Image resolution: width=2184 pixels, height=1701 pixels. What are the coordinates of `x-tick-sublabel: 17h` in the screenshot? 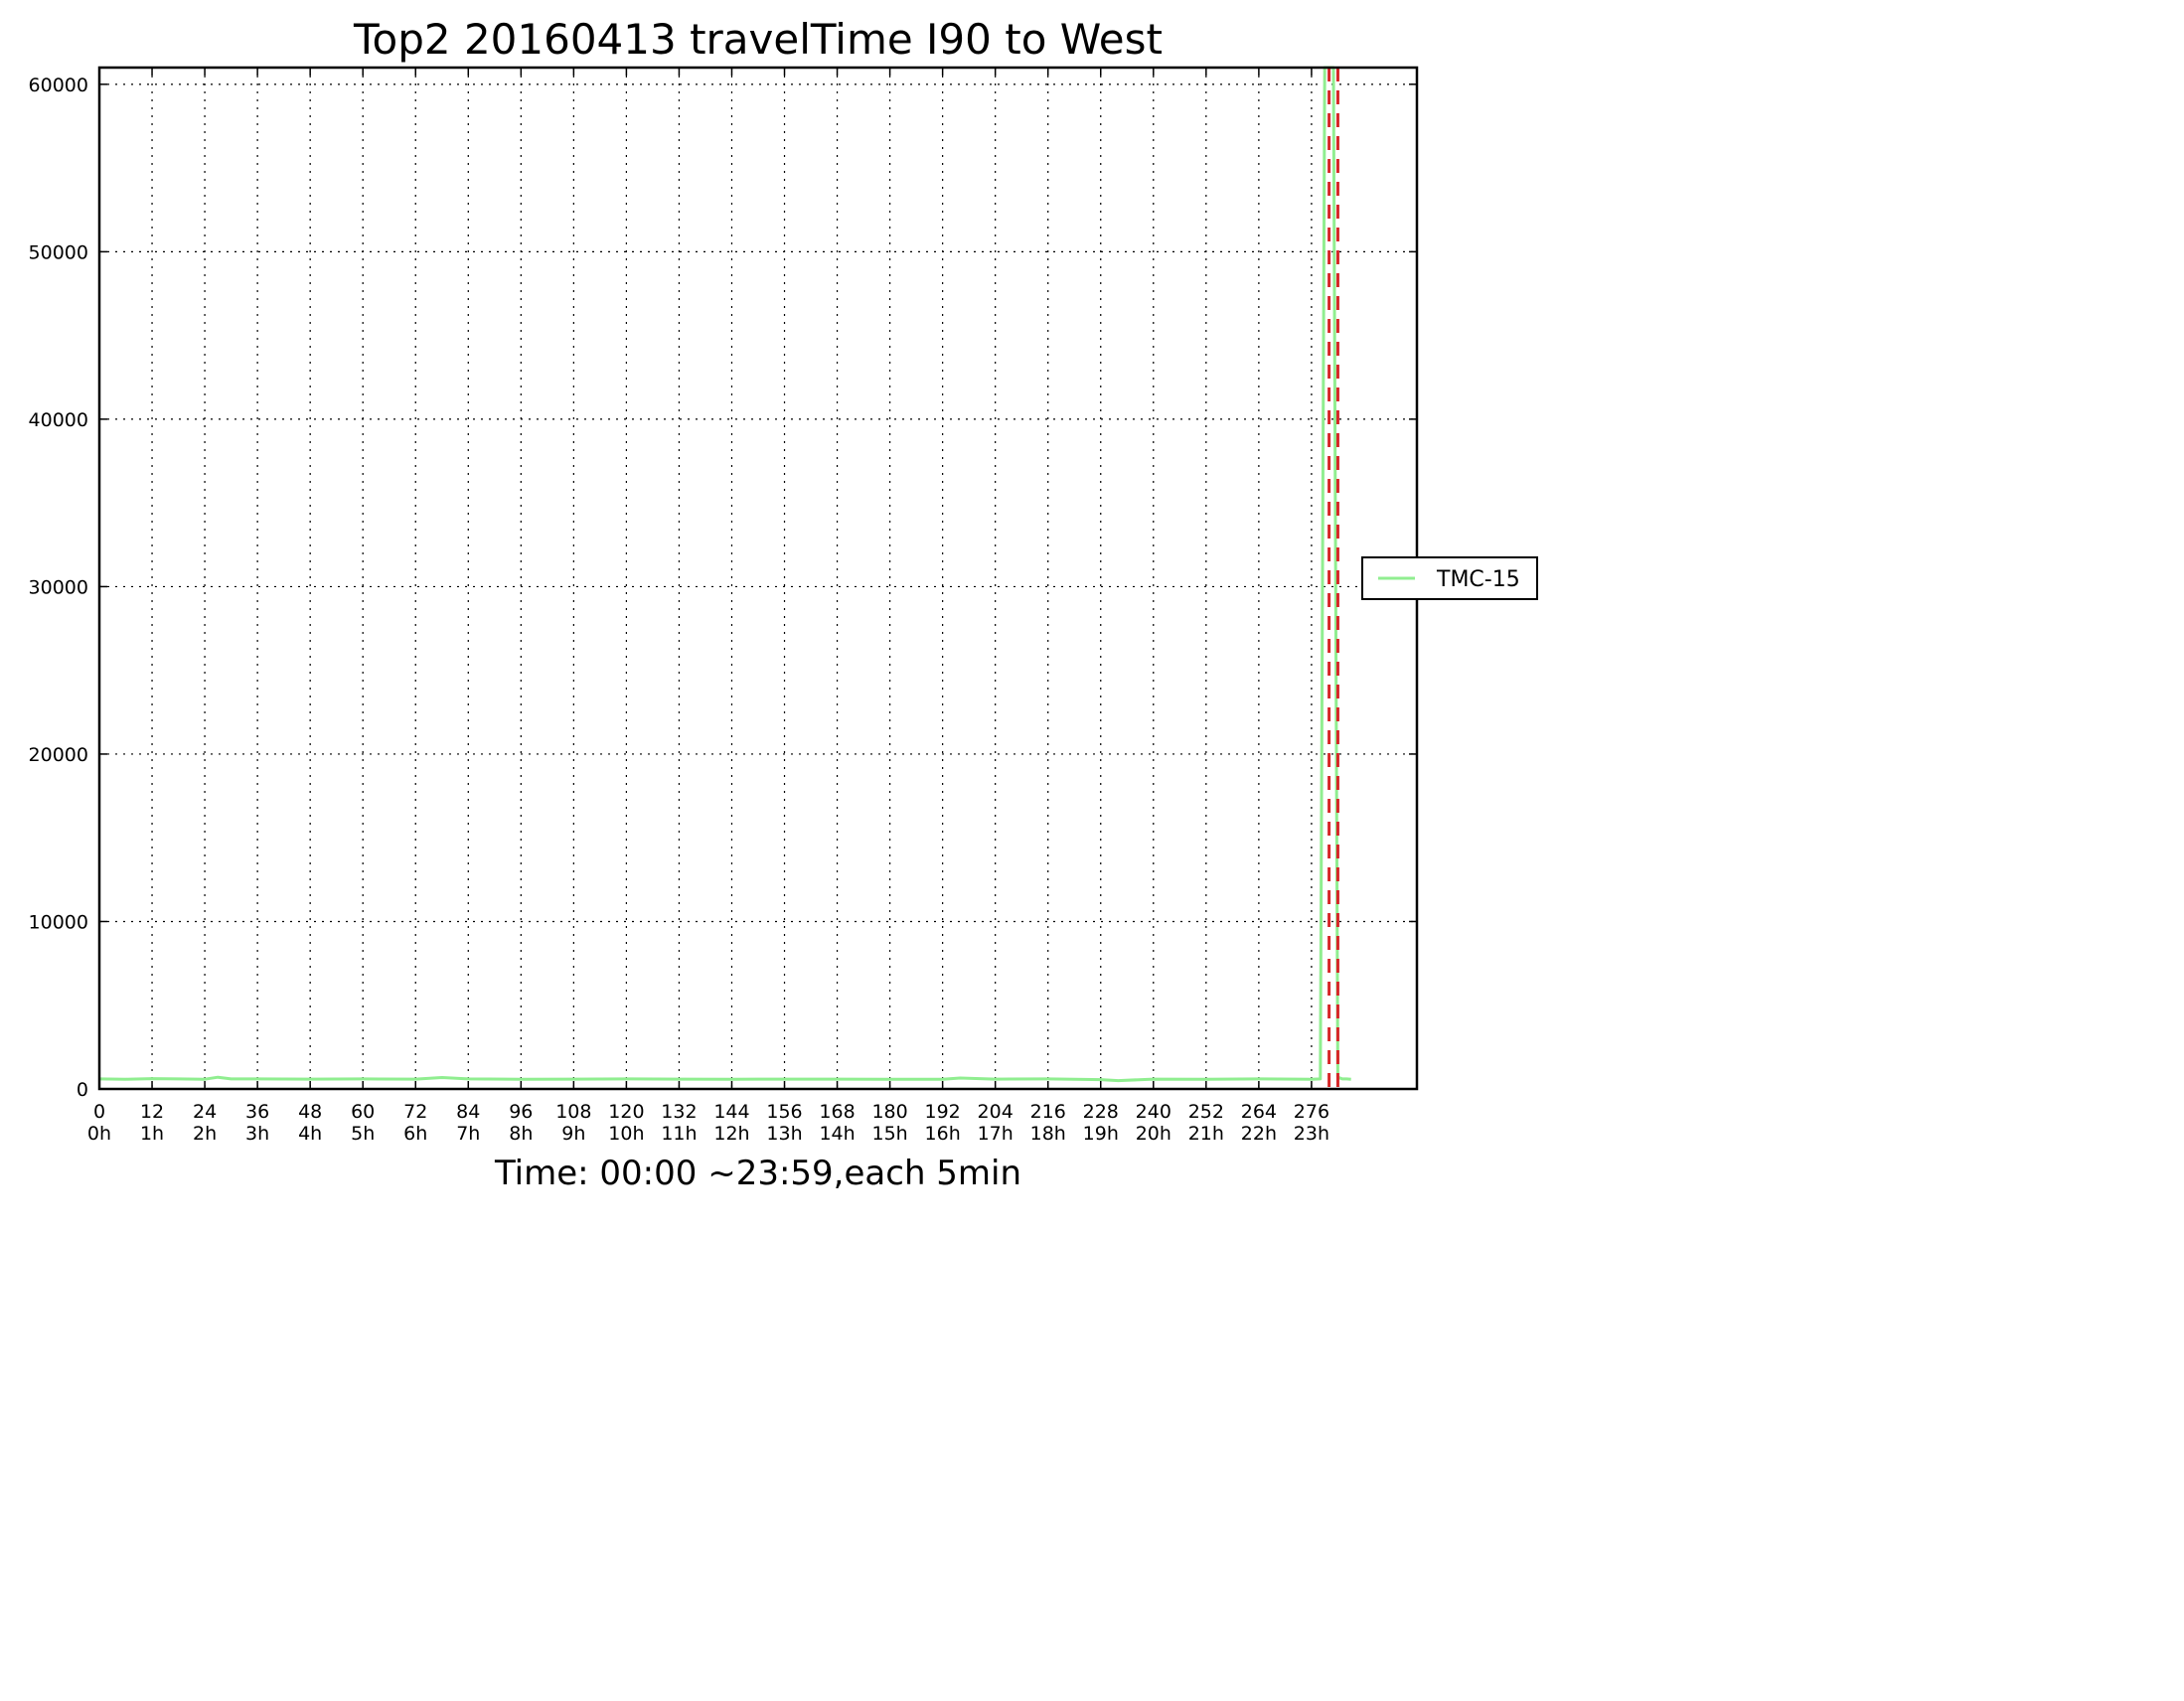 It's located at (996, 1134).